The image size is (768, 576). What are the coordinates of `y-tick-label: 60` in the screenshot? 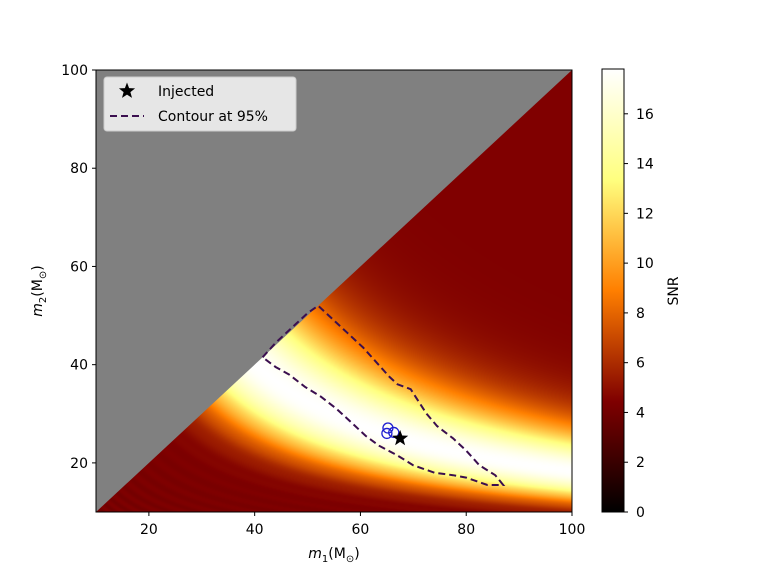 It's located at (79, 267).